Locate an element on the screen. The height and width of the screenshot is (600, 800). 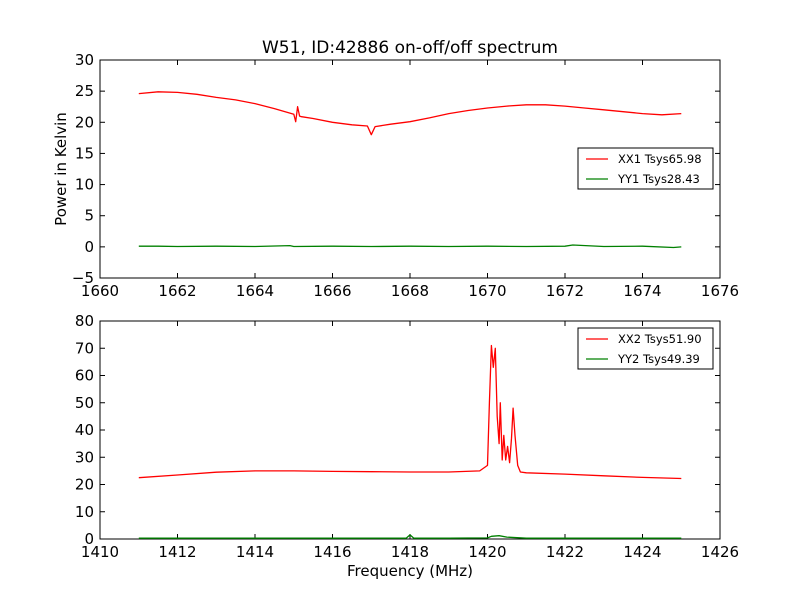
legend: XX2 Tsys51.90 YY2 Tsys49.39 is located at coordinates (645, 348).